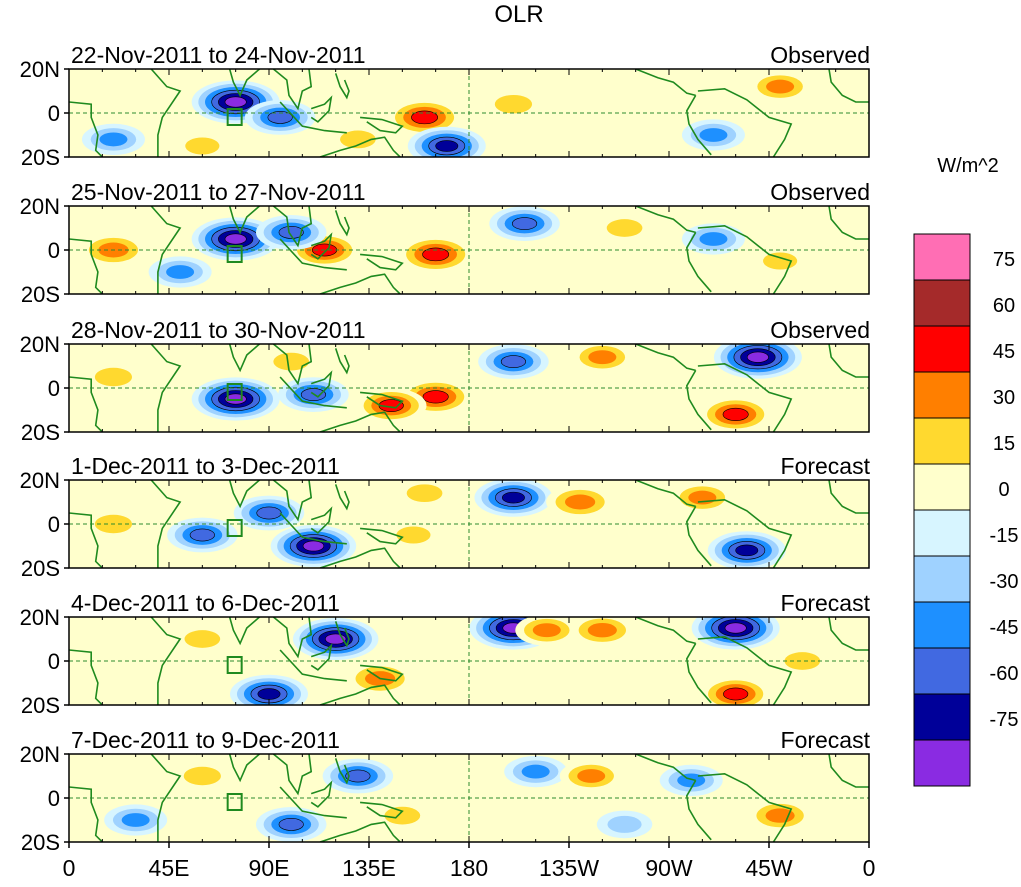 Image resolution: width=1021 pixels, height=887 pixels. Describe the element at coordinates (966, 471) in the screenshot. I see `colorbar: W/m^2 75 60 45 30 15 0 -15 -30 -45 -60 -75` at that location.